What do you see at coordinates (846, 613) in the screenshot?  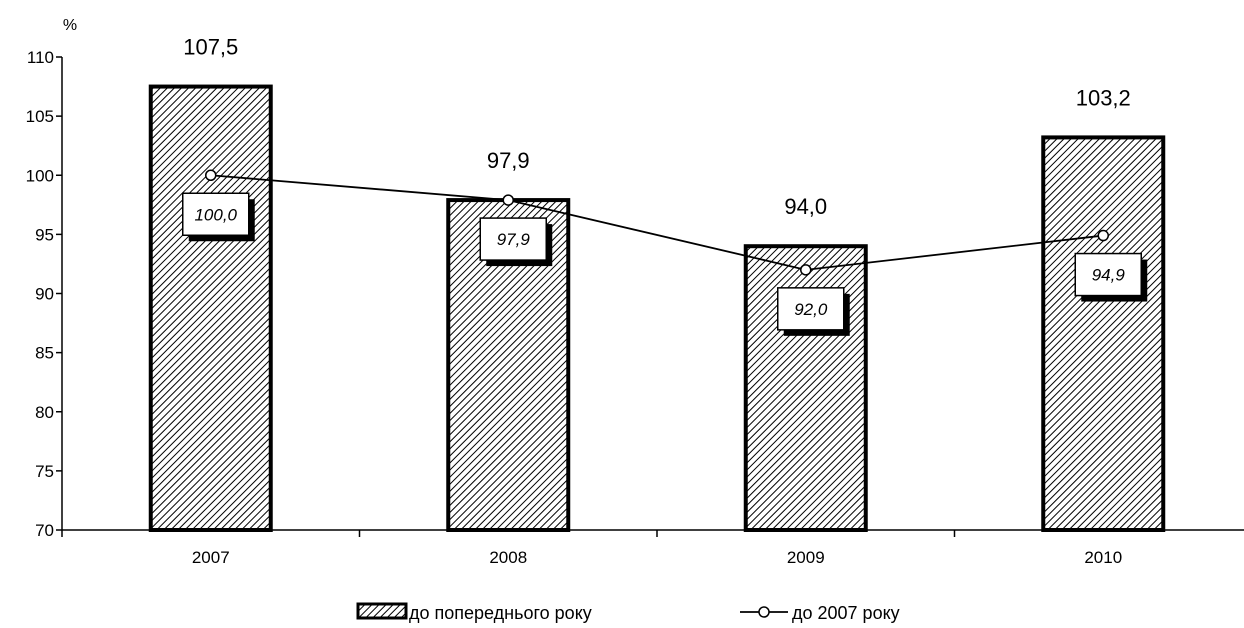 I see `legend-label-line: до 2007 року` at bounding box center [846, 613].